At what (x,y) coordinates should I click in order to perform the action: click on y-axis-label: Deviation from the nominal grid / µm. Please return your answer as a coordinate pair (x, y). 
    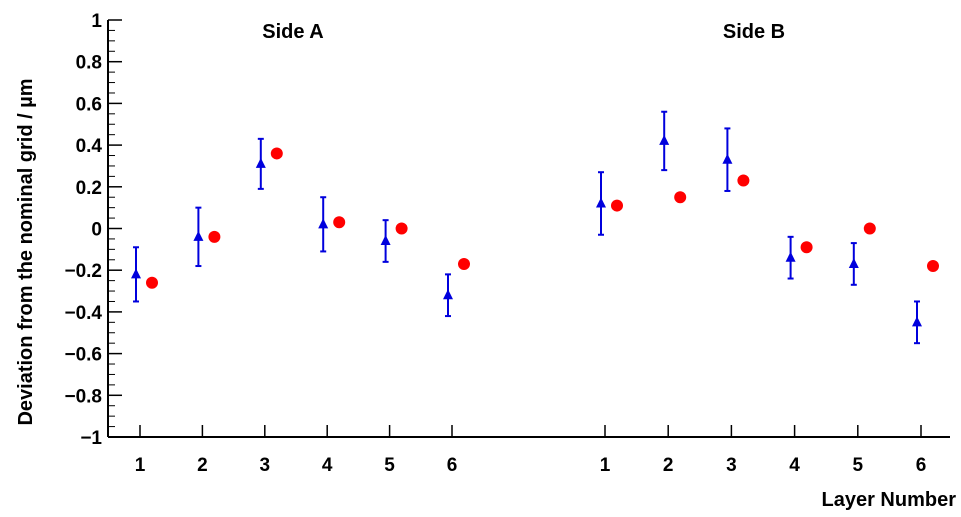
    Looking at the image, I should click on (26, 251).